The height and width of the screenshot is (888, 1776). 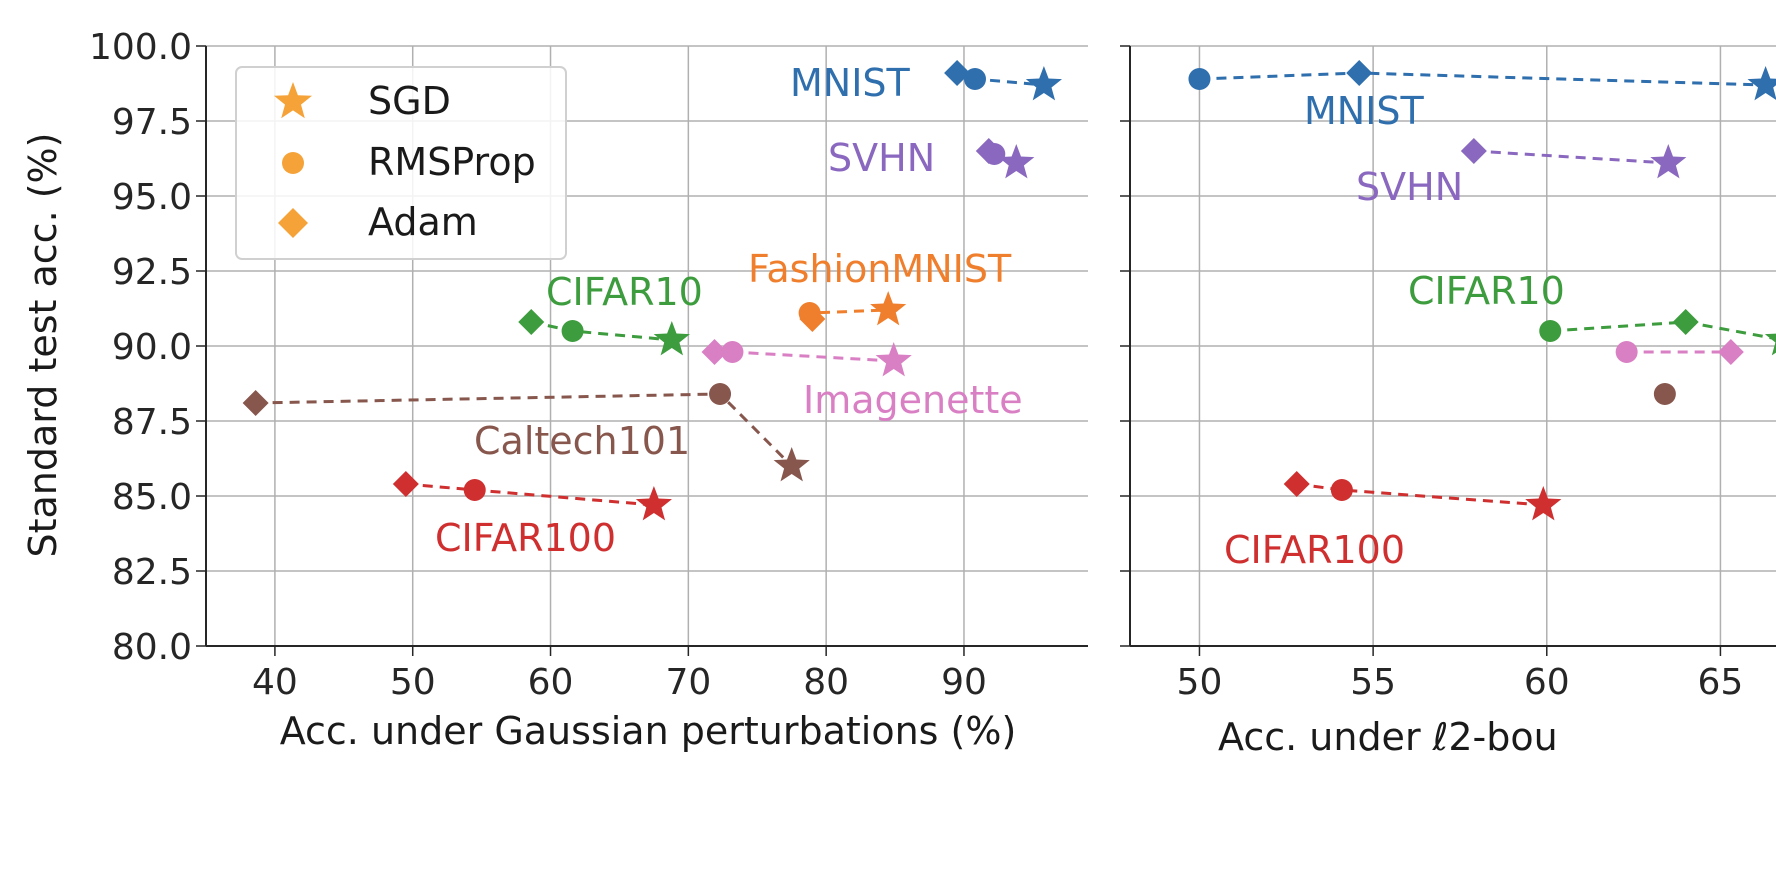 What do you see at coordinates (850, 83) in the screenshot?
I see `label-mnist: MNIST` at bounding box center [850, 83].